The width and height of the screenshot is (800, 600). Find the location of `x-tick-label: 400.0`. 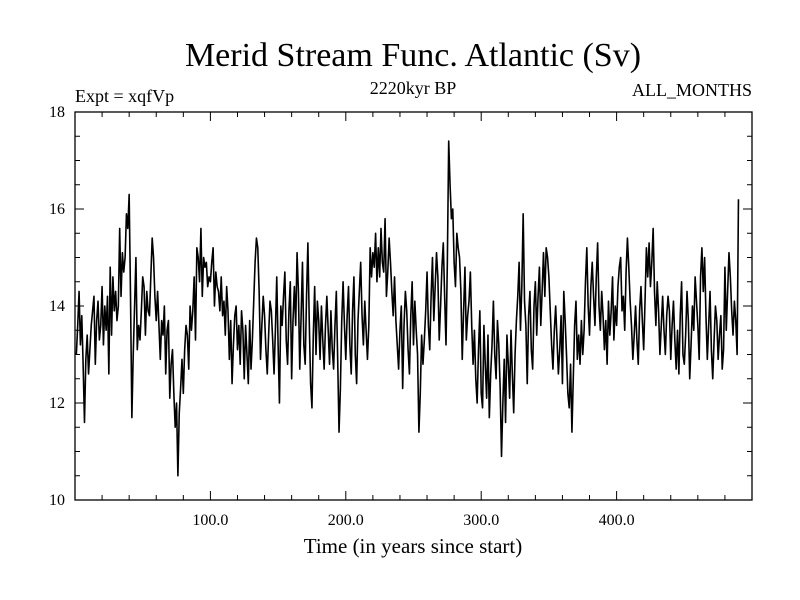

x-tick-label: 400.0 is located at coordinates (617, 520).